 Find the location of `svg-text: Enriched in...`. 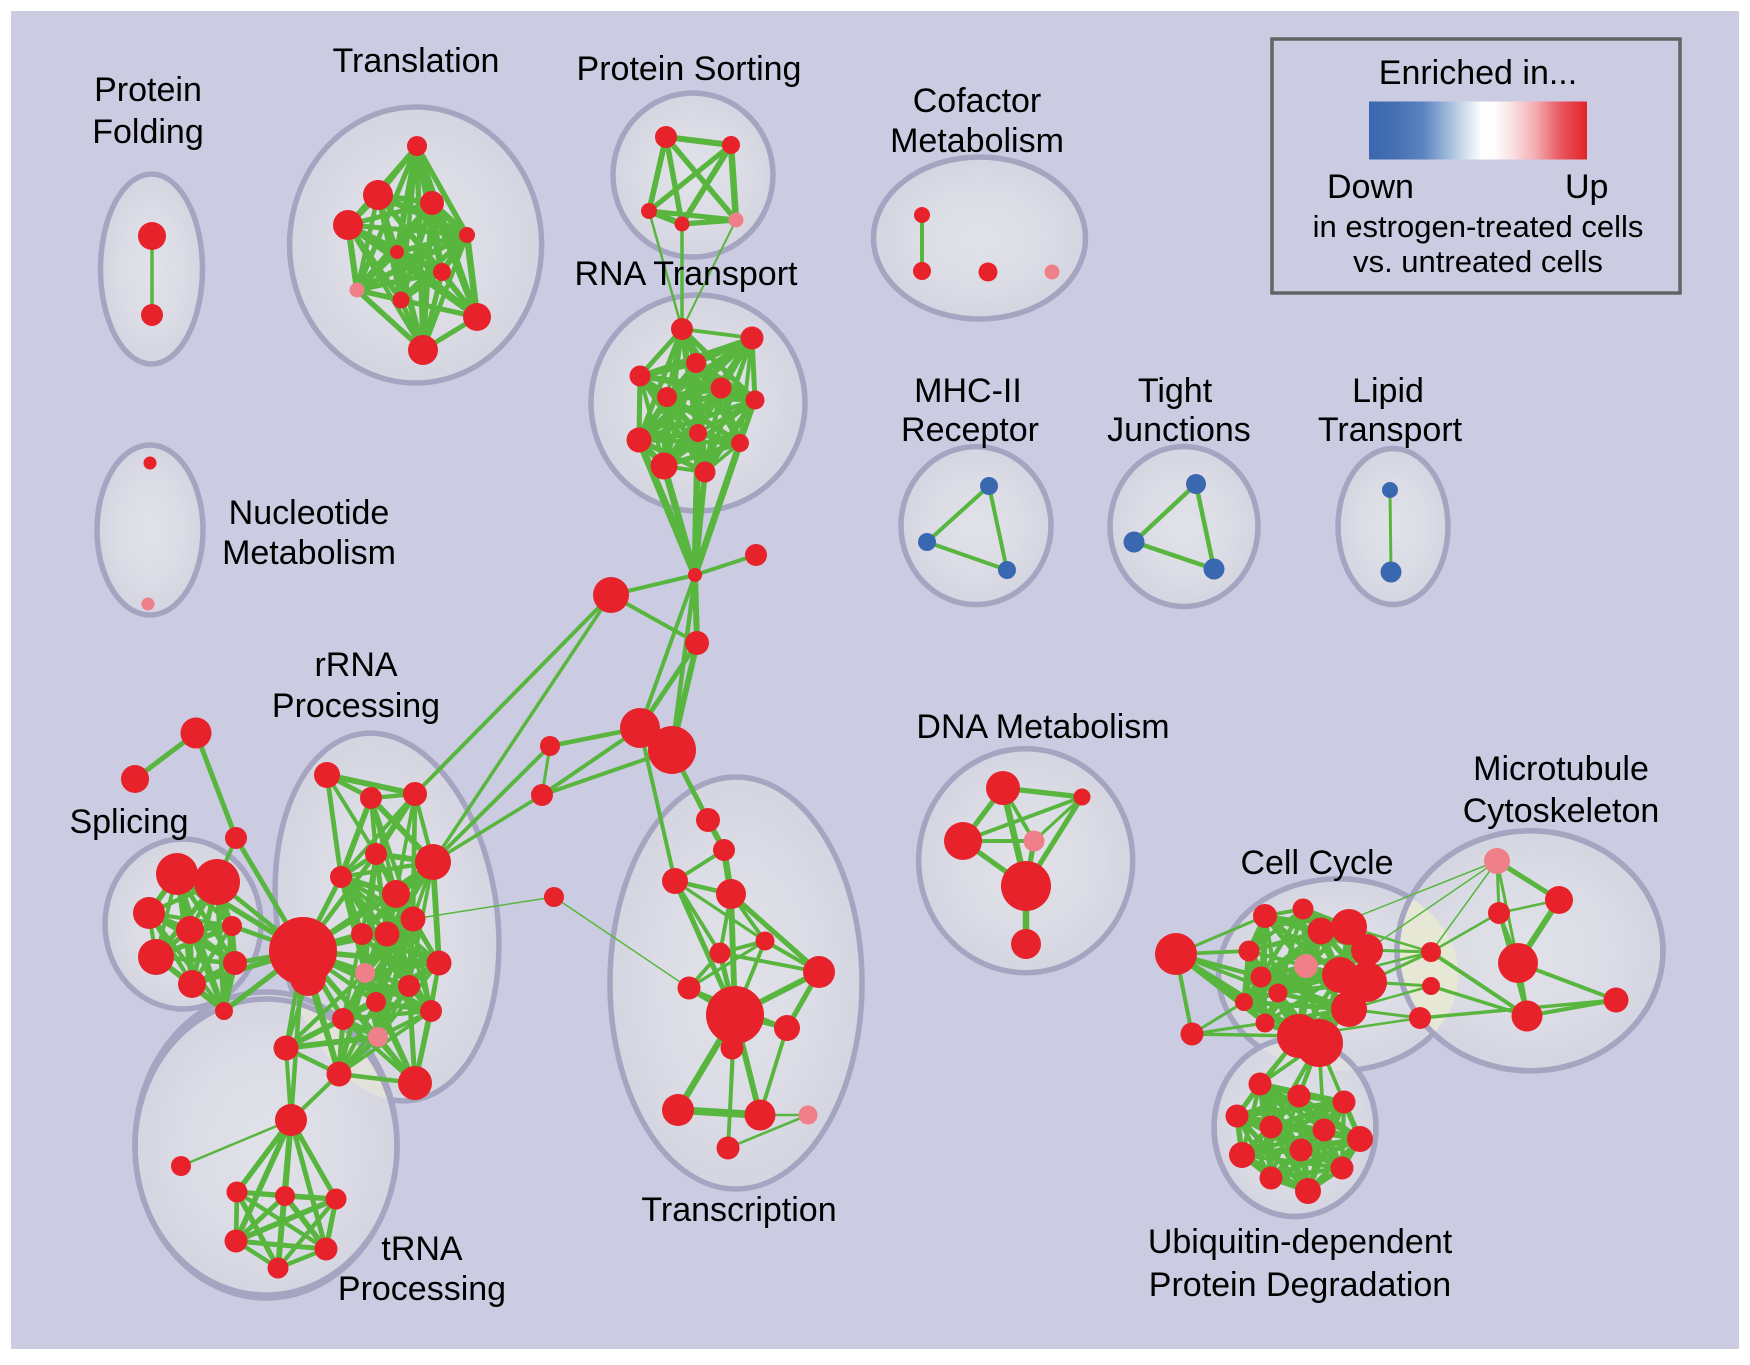

svg-text: Enriched in... is located at coordinates (1478, 73).